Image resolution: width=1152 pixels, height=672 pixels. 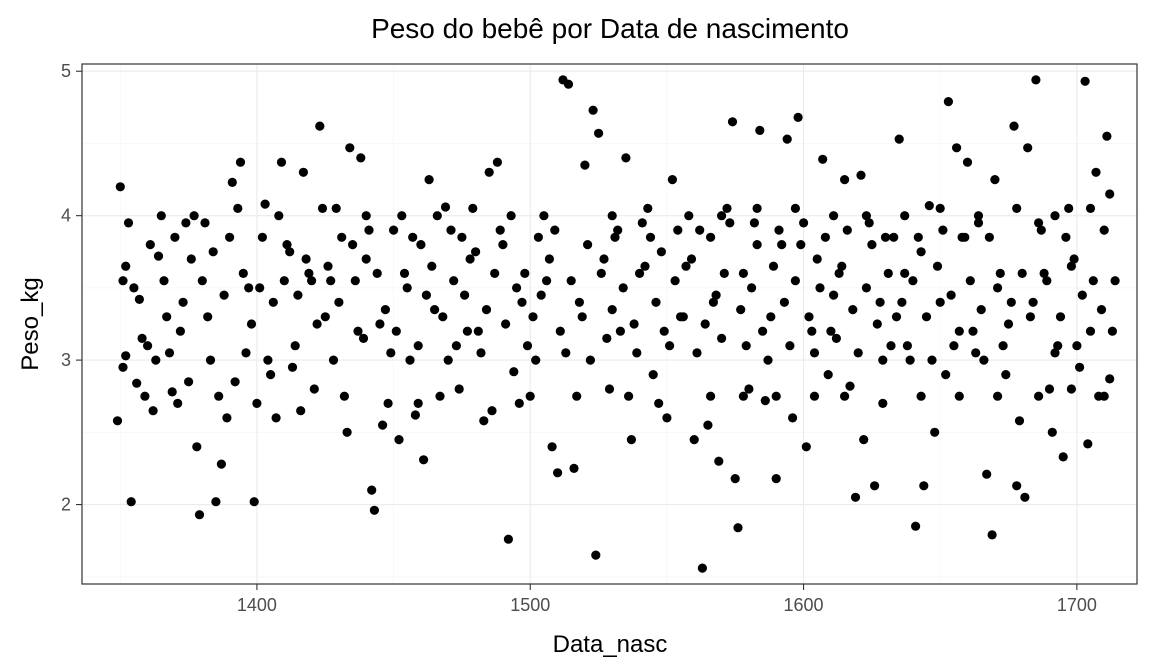 What do you see at coordinates (530, 605) in the screenshot?
I see `x-tick-label: 1500` at bounding box center [530, 605].